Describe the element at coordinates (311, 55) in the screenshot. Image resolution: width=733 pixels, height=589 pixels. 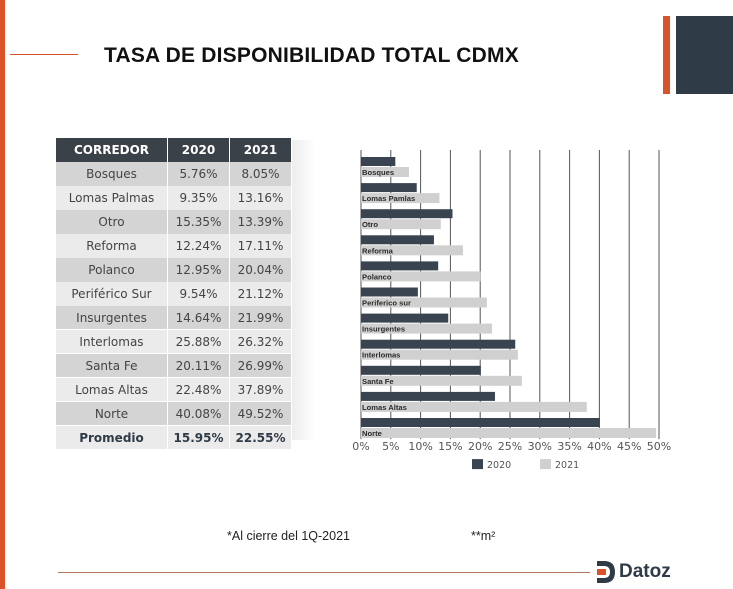
I see `page-title: TASA DE DISPONIBILIDAD TOTAL CDMX` at that location.